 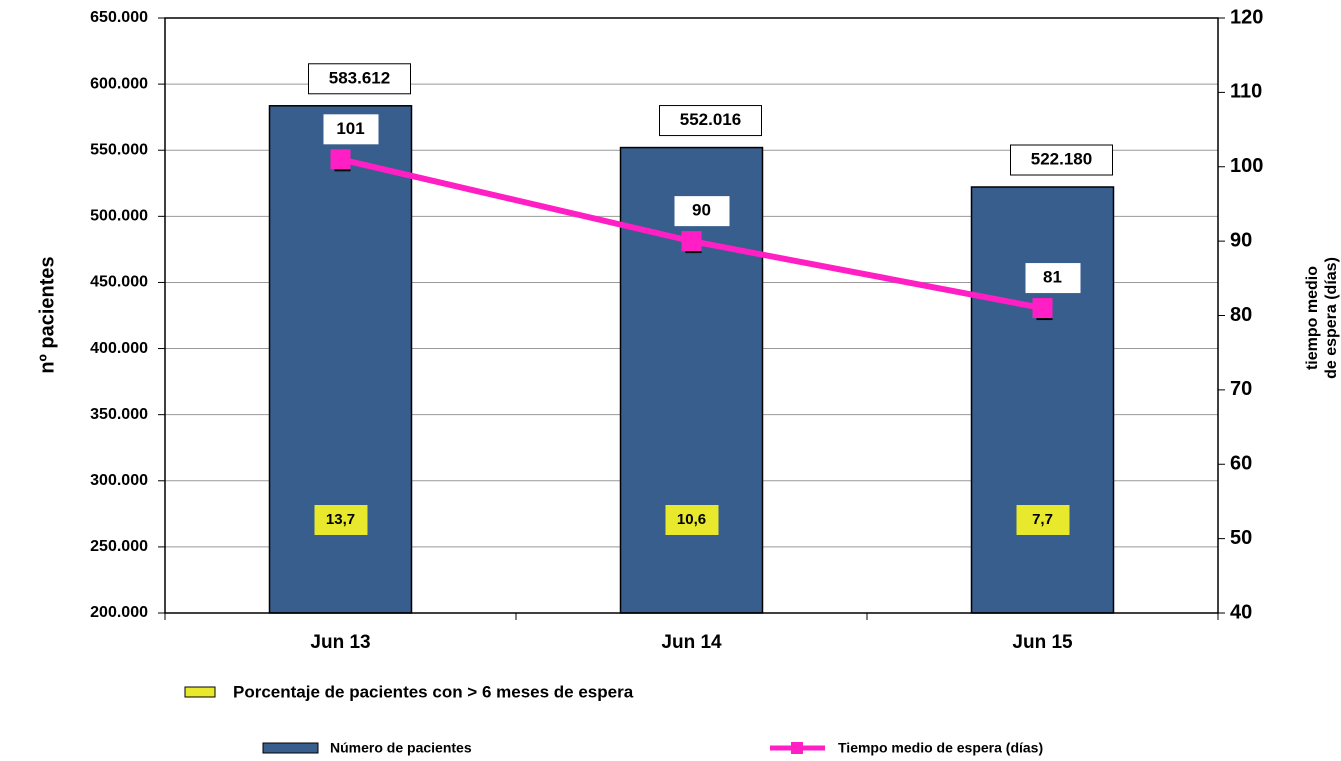 What do you see at coordinates (1241, 612) in the screenshot?
I see `y2-tick-label: 40` at bounding box center [1241, 612].